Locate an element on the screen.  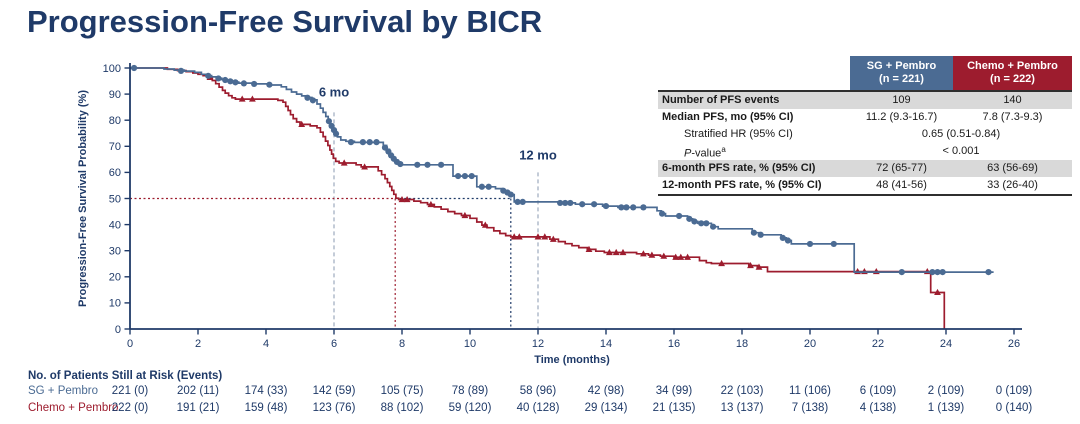
stats-header-sg: SG + Pembro (n = 221) is located at coordinates (901, 73).